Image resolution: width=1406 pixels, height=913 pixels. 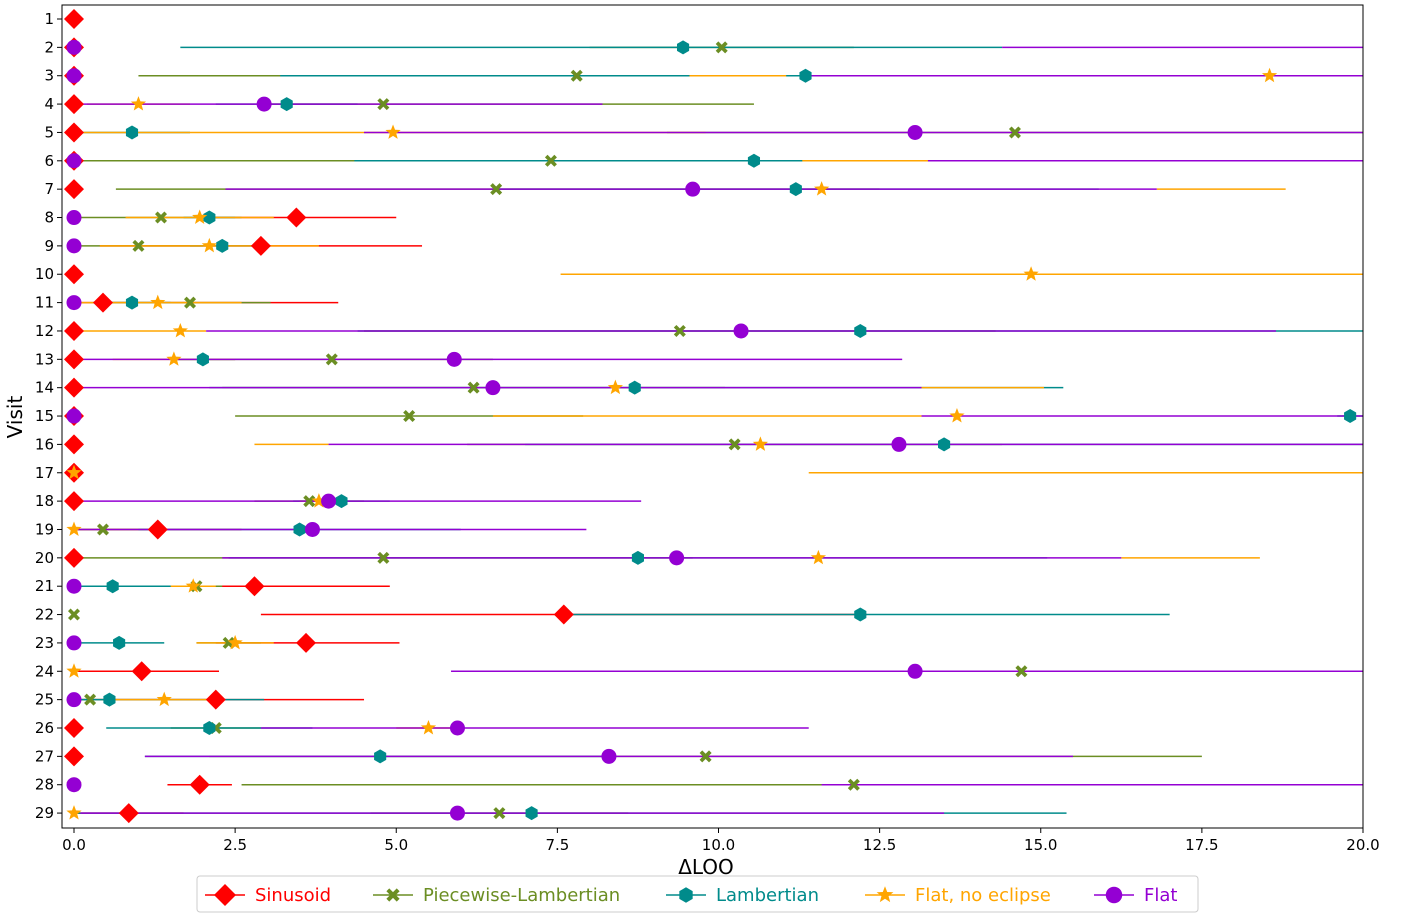 What do you see at coordinates (44, 444) in the screenshot?
I see `y-tick-label: 16` at bounding box center [44, 444].